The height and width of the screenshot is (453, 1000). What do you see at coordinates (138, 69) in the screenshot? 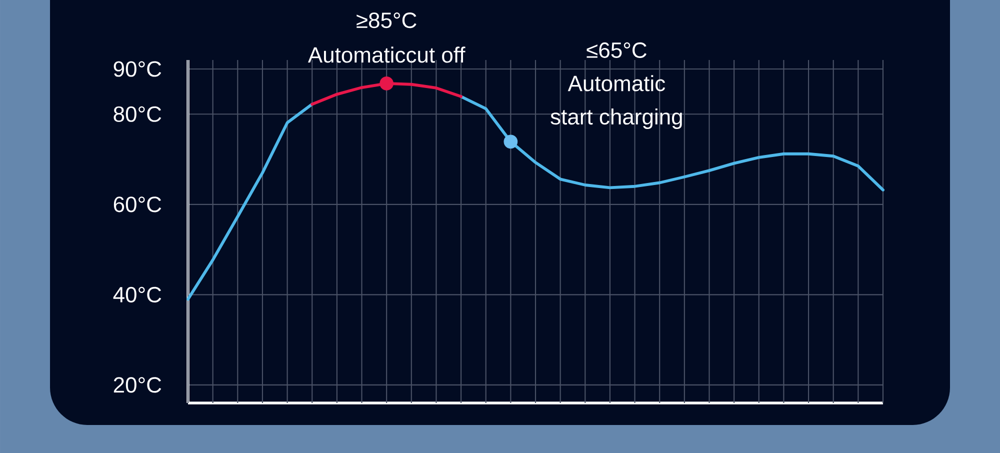
I see `y-tick-label: 90°C` at bounding box center [138, 69].